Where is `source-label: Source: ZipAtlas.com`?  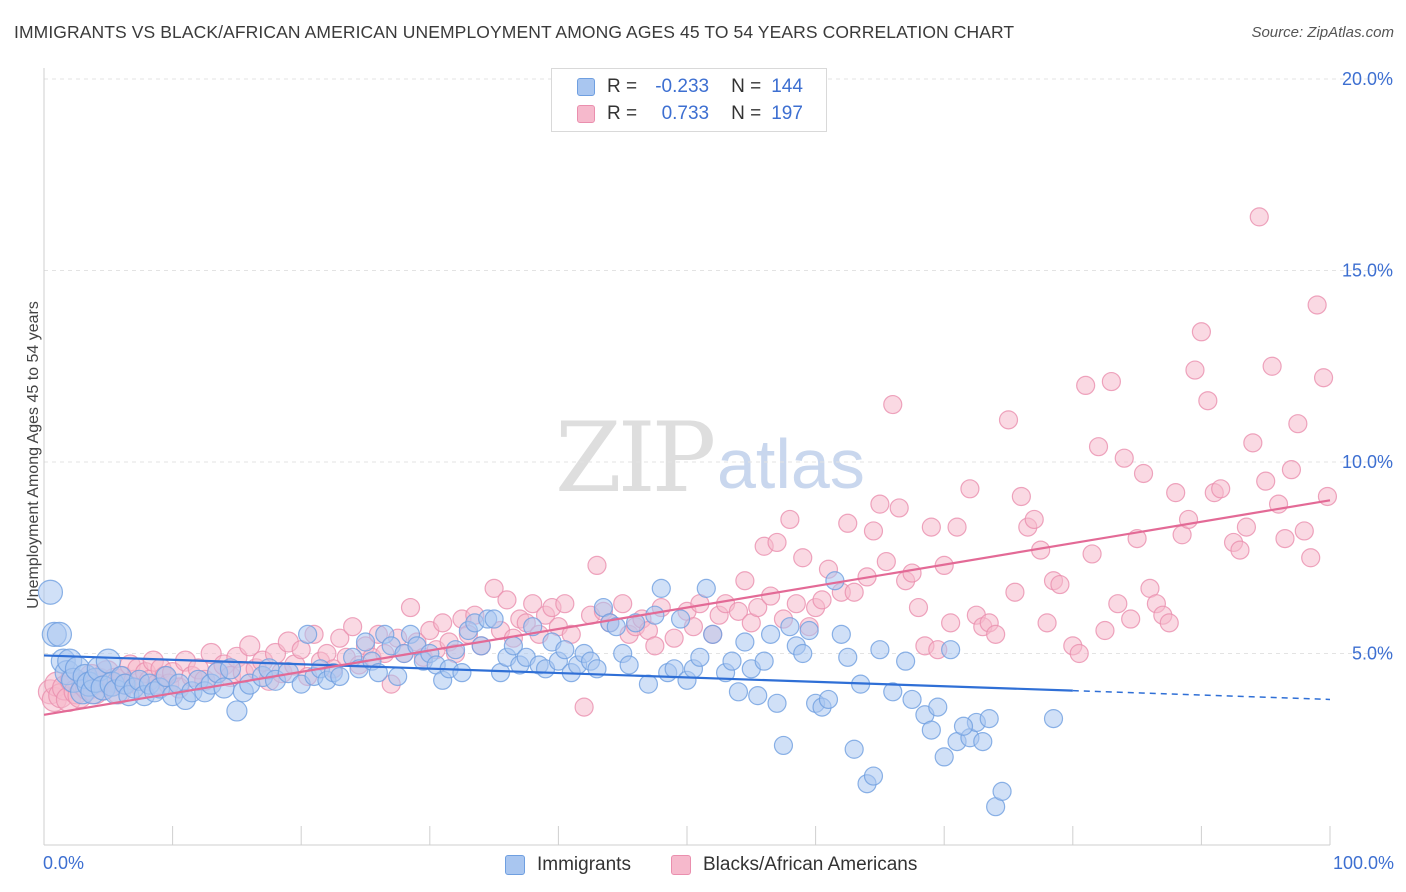
source-label: Source: ZipAtlas.com is located at coordinates (1322, 32).